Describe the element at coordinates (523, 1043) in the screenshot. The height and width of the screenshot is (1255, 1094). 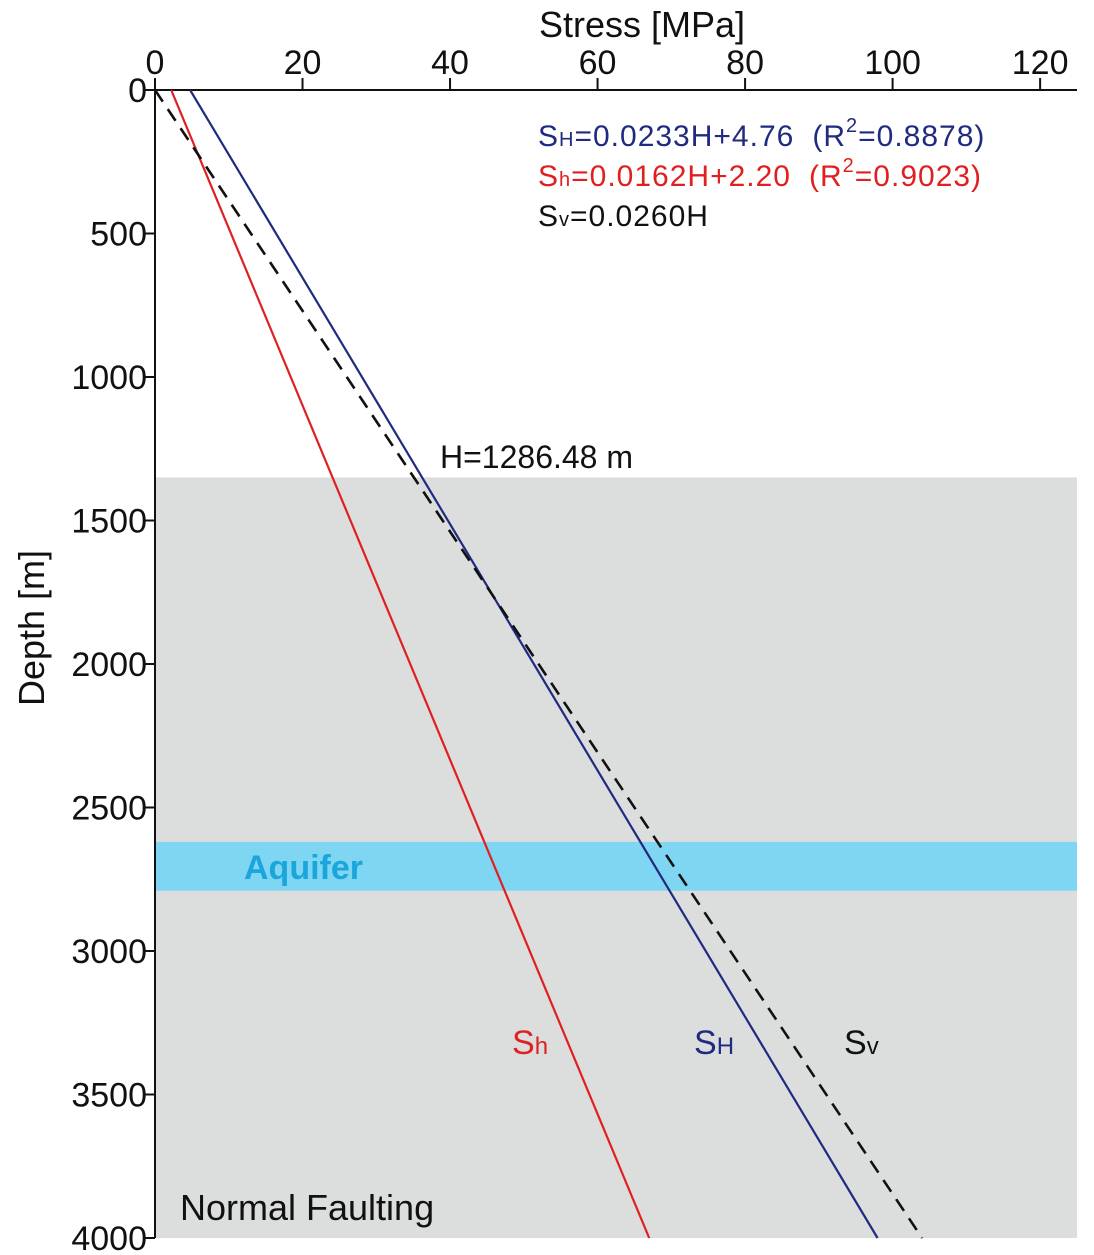
I see `sh-min-curve-main: S` at that location.